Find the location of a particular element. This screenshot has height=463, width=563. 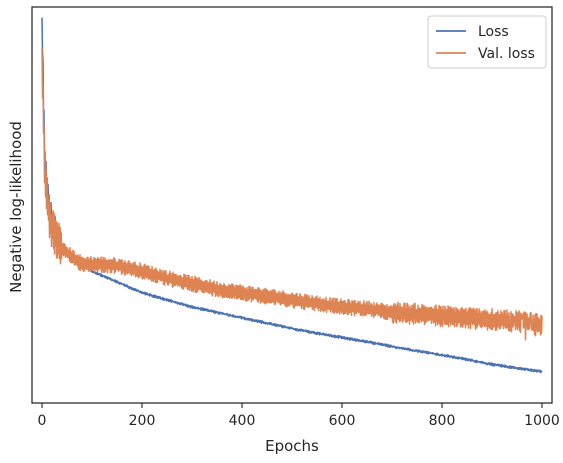

legend-box is located at coordinates (487, 42).